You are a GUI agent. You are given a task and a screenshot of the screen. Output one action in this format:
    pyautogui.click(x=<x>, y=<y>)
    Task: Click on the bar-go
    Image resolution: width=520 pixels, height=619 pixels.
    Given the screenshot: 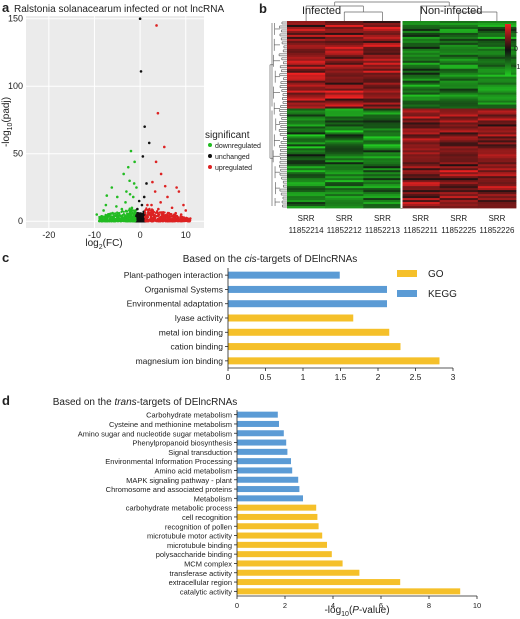 What is the action you would take?
    pyautogui.click(x=290, y=563)
    